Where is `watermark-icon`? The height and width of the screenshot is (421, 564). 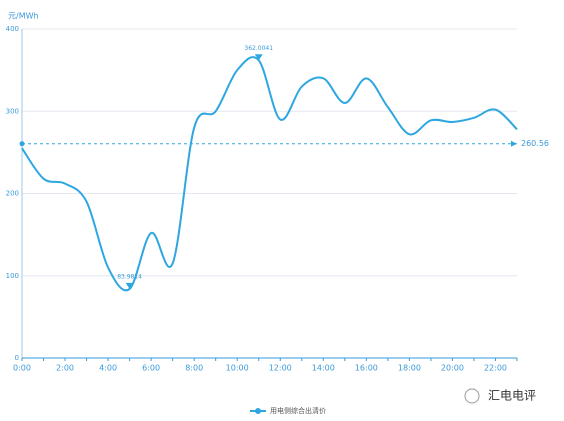 watermark-icon is located at coordinates (472, 396).